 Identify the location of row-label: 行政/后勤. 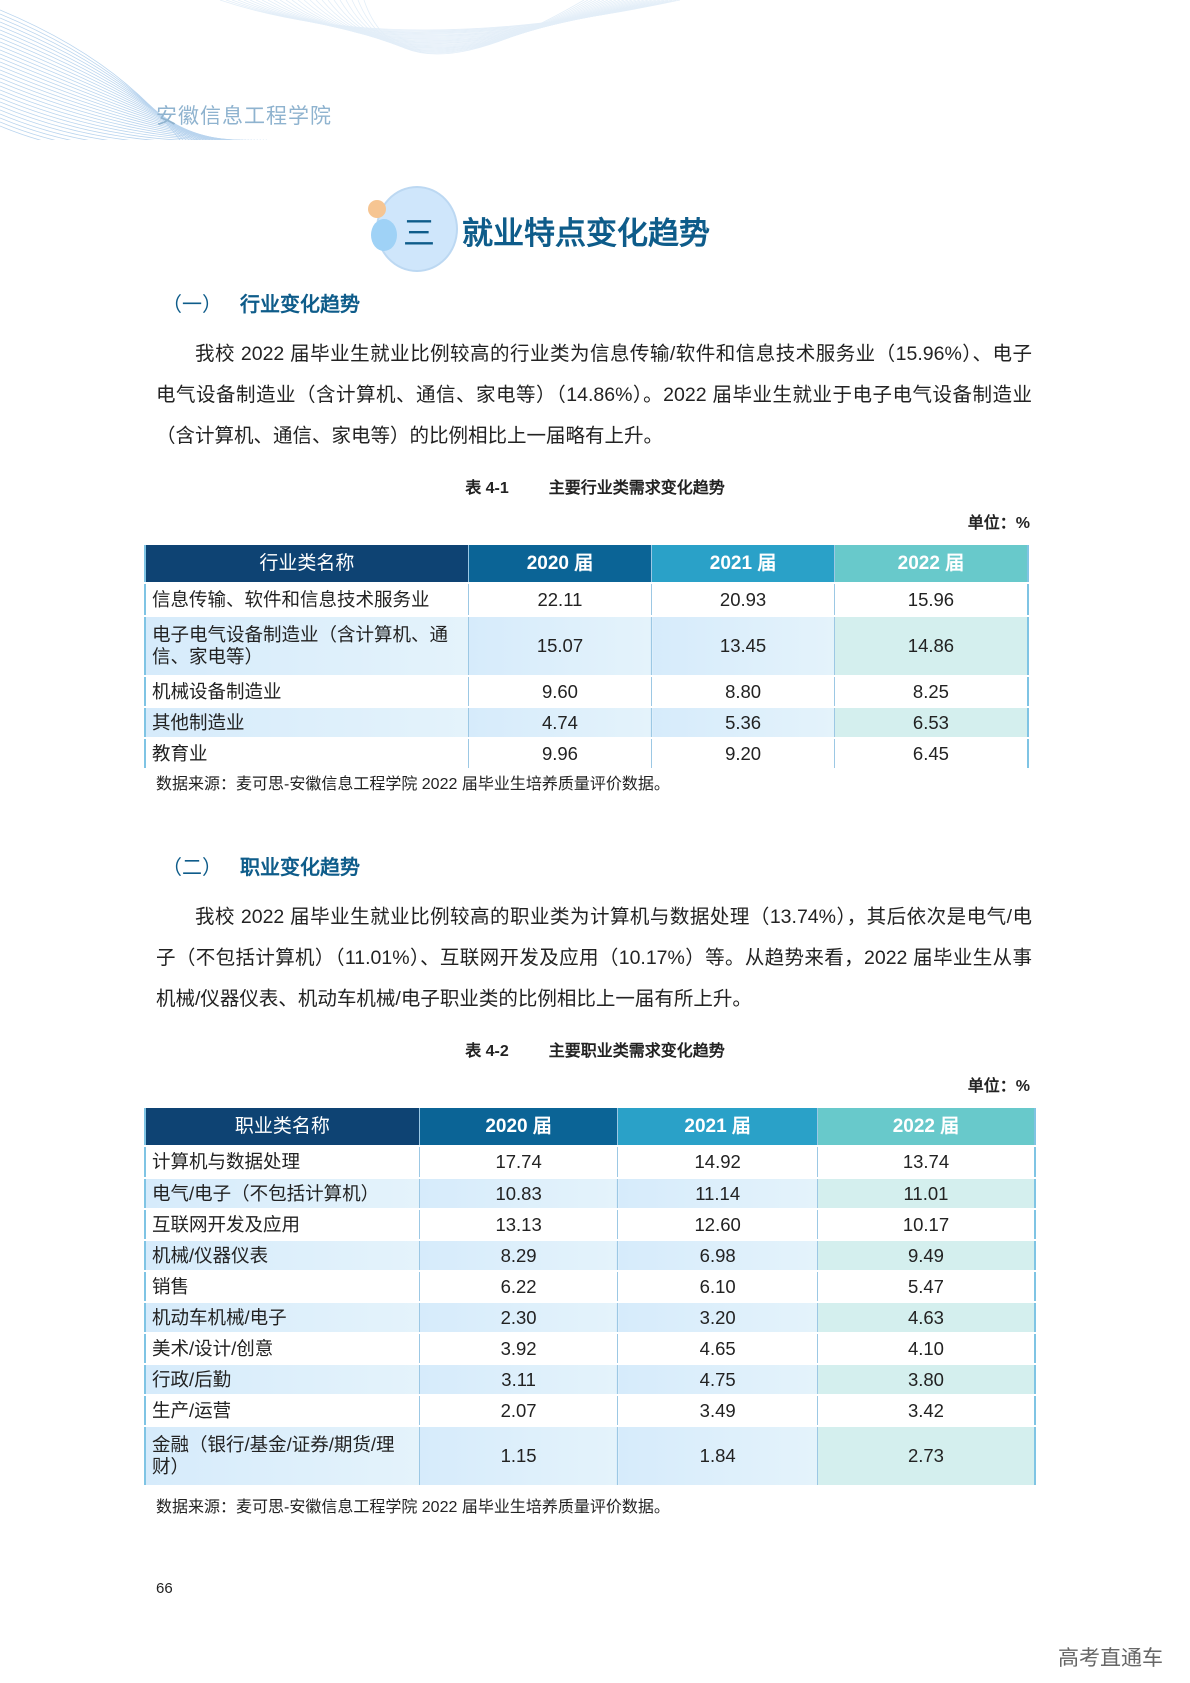
(282, 1379).